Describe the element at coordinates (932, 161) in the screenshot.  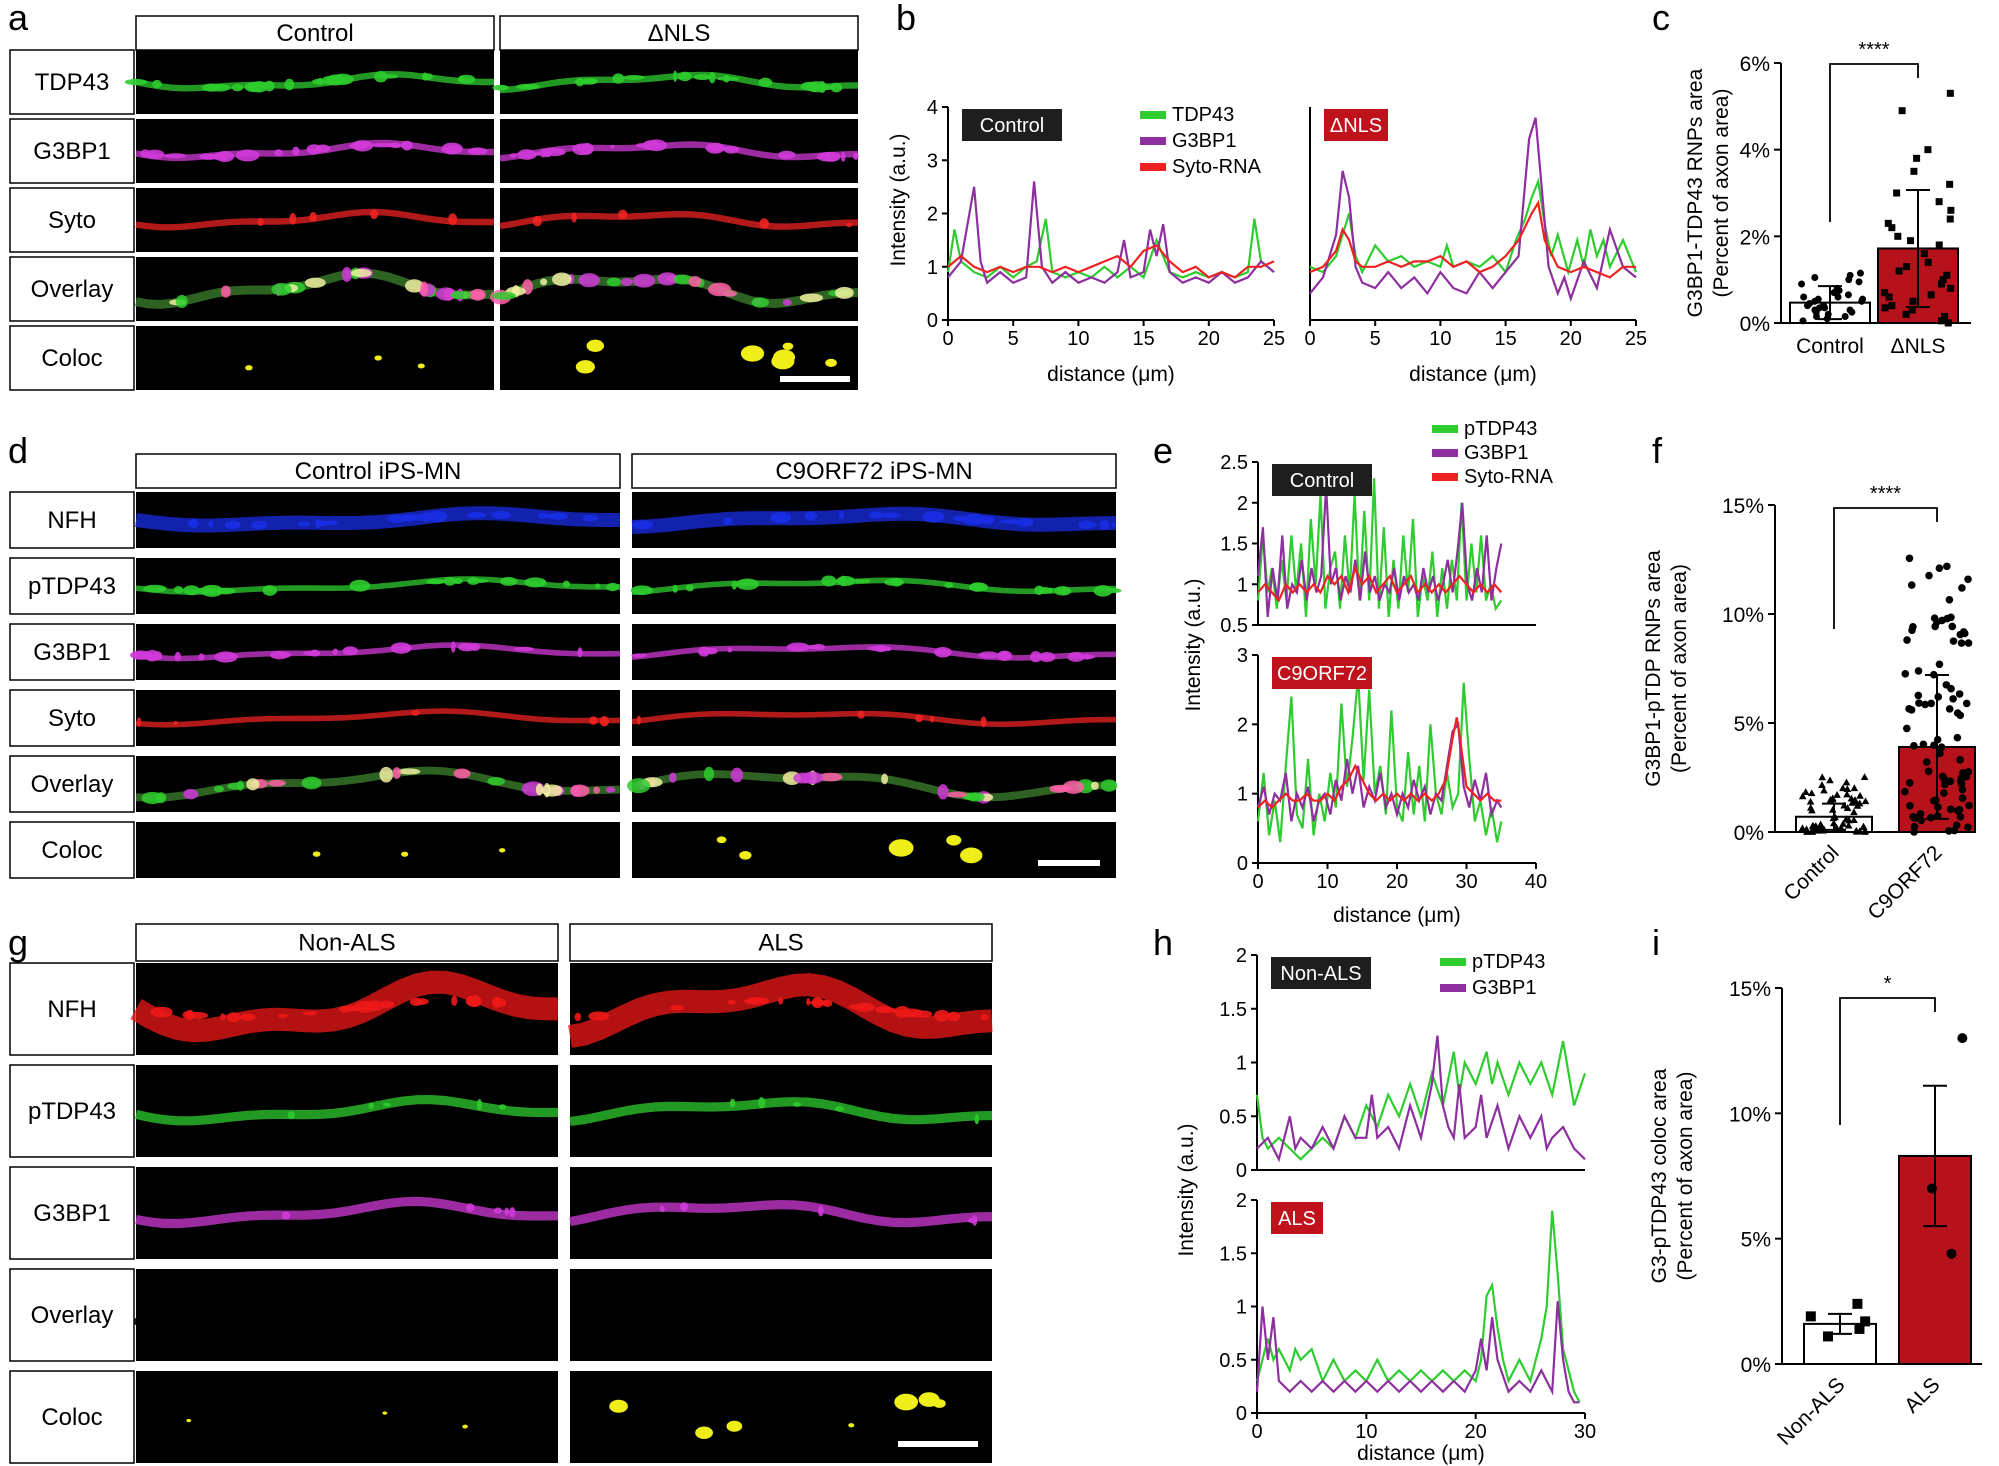
I see `y-tick-label: 3` at that location.